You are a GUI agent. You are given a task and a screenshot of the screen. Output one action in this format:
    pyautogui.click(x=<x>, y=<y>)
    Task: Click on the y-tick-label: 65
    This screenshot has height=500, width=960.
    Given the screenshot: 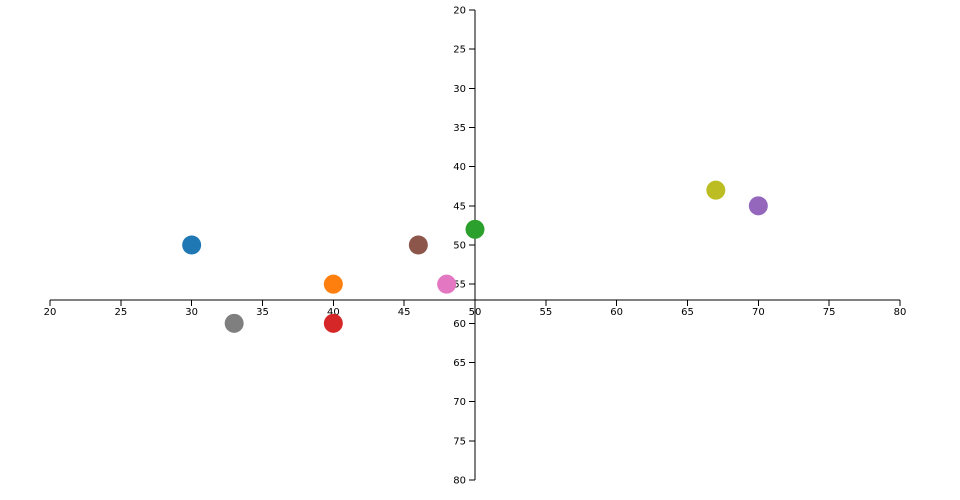 What is the action you would take?
    pyautogui.click(x=459, y=363)
    